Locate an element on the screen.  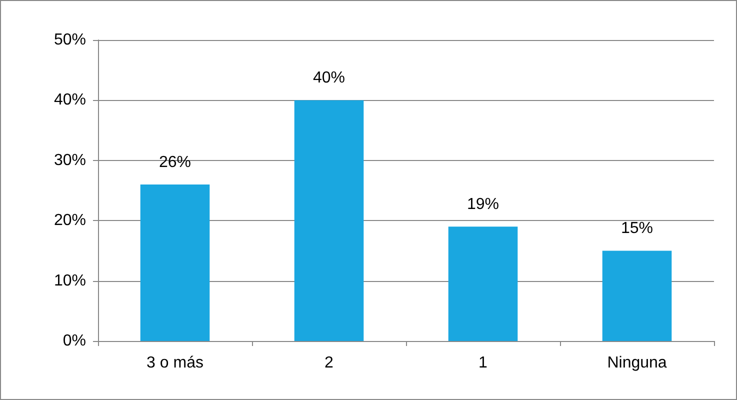
data-label: 19% is located at coordinates (483, 205).